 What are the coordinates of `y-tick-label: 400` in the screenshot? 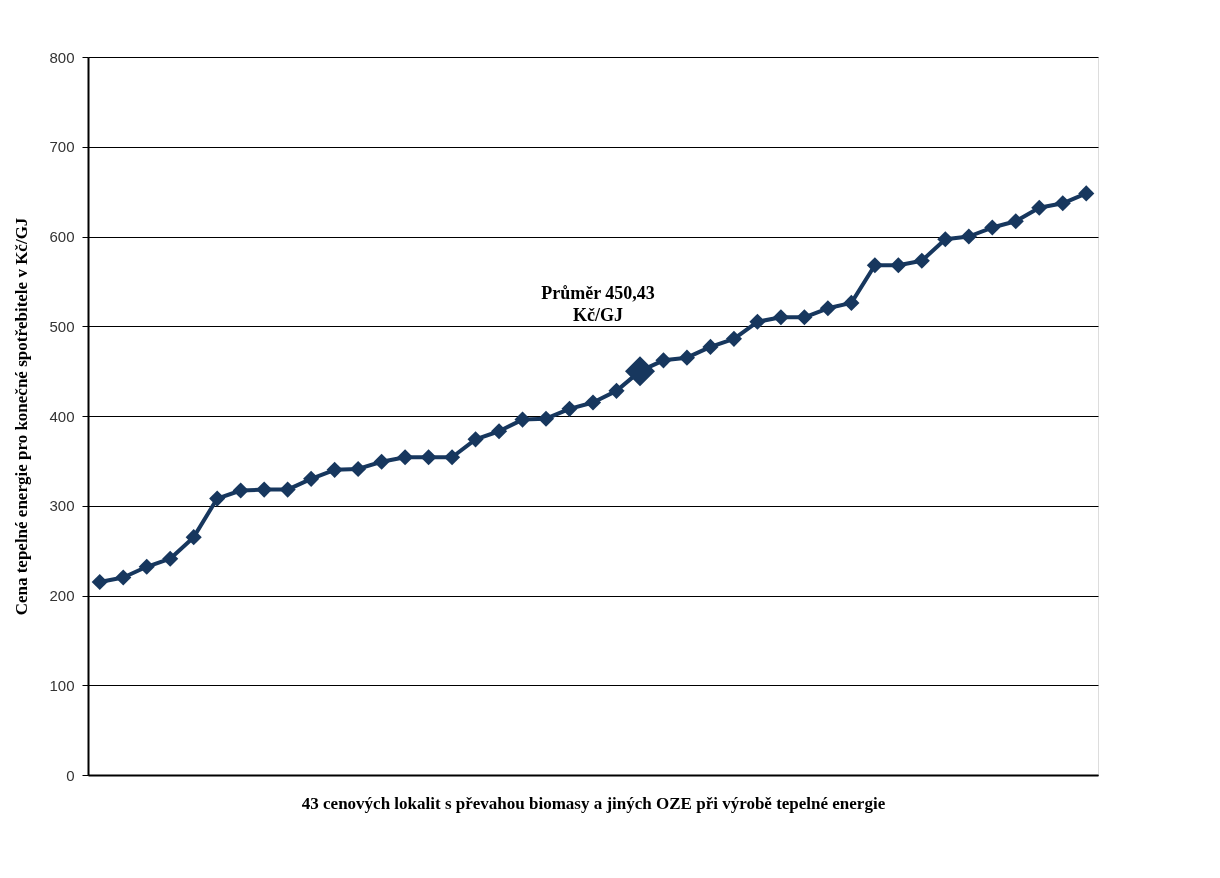 It's located at (62, 416).